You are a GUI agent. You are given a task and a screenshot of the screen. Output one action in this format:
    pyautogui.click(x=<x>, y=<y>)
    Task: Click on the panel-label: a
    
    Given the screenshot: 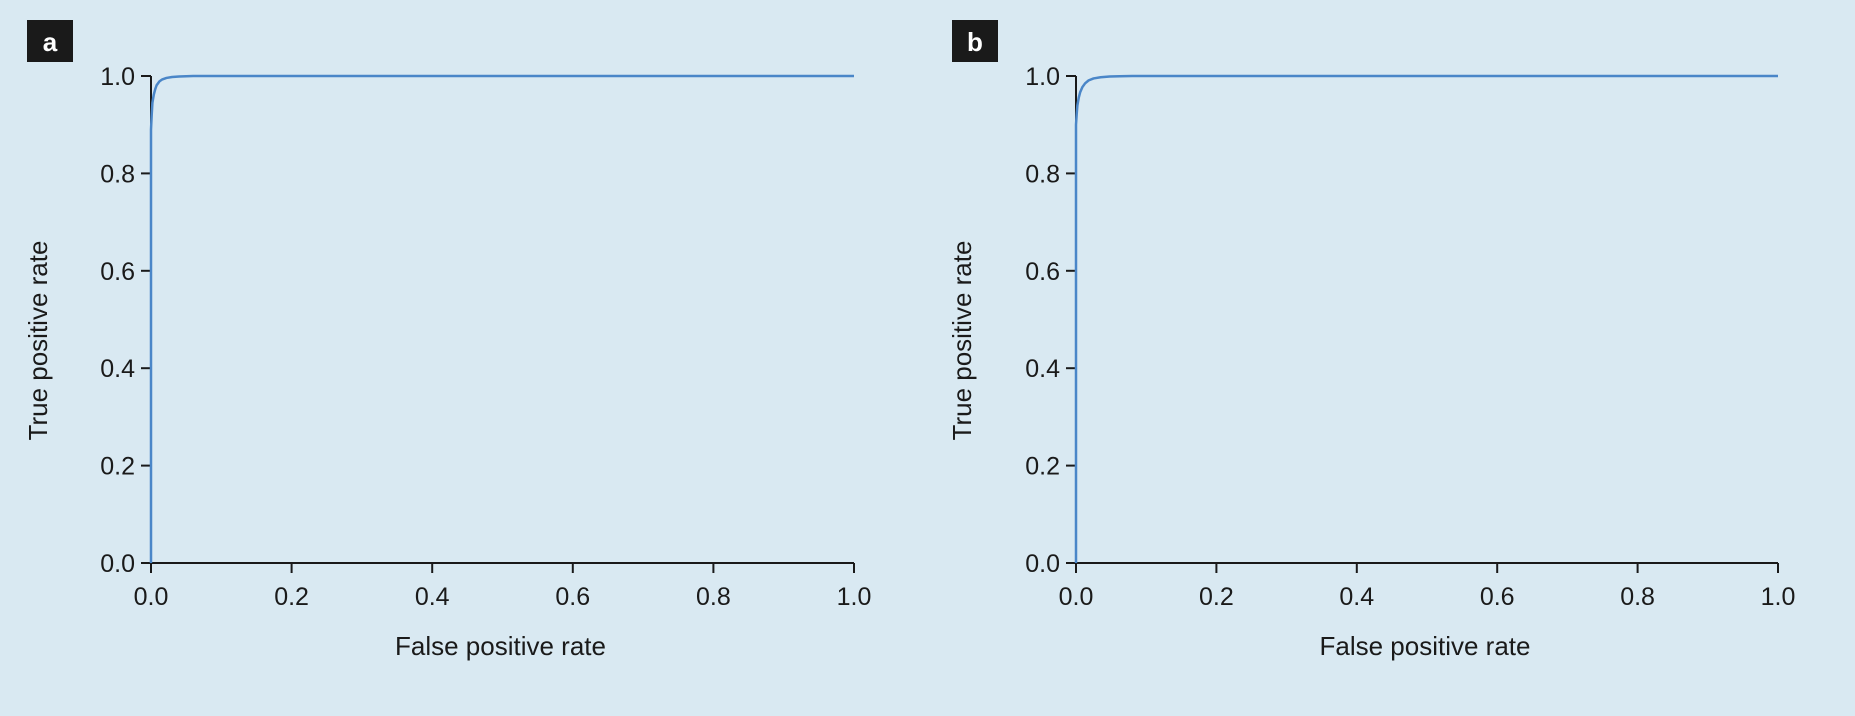 What is the action you would take?
    pyautogui.click(x=50, y=42)
    